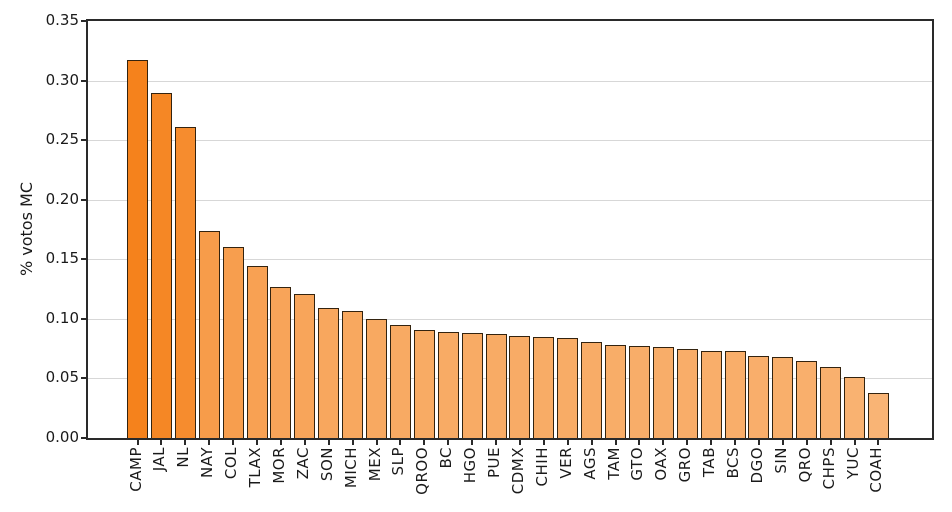 Image resolution: width=952 pixels, height=512 pixels. Describe the element at coordinates (639, 392) in the screenshot. I see `bar-gto` at that location.